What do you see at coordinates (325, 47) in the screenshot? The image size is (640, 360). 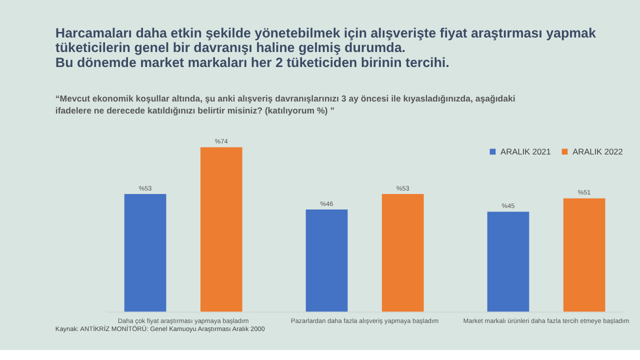 I see `chart-title: Harcamaları daha etkin şekilde yönetebilmek için alışverişte fiyat araştırması yapmak tüketicilerin genel bir davranışı haline gelmiş durumda. Bu dönemde market markaları her 2 tüketiciden birinin tercihi.` at bounding box center [325, 47].